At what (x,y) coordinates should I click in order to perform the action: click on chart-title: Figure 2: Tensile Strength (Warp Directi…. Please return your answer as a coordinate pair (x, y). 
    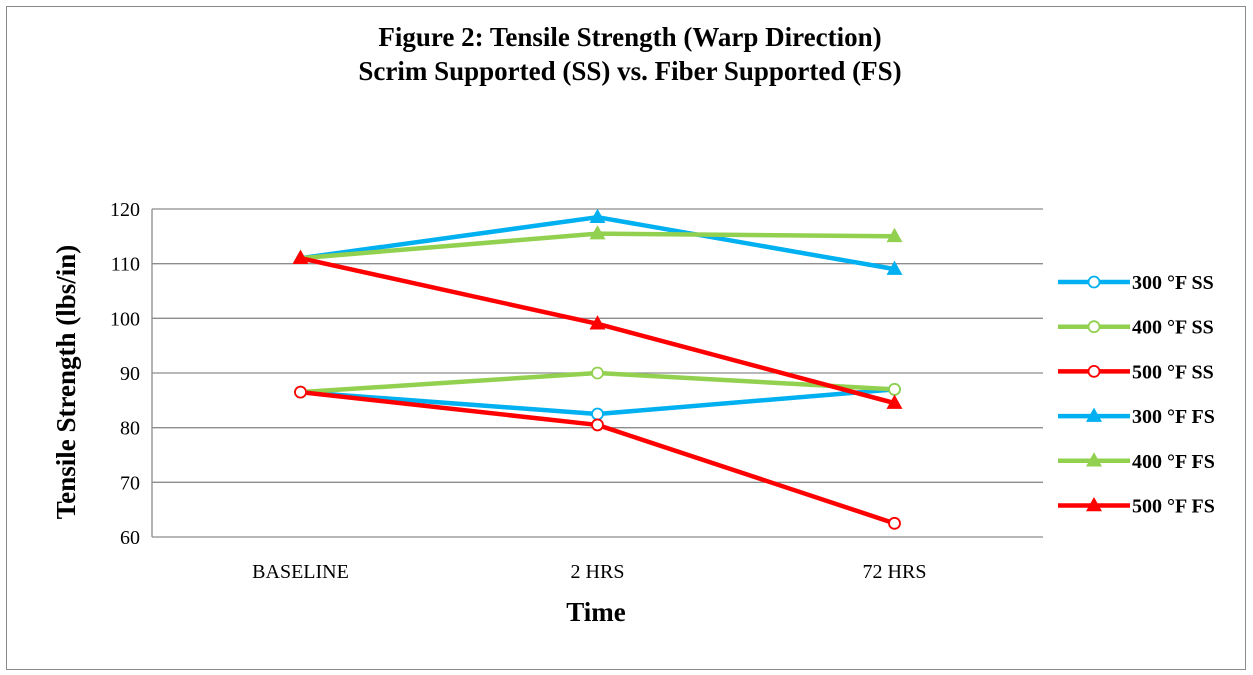
    Looking at the image, I should click on (629, 37).